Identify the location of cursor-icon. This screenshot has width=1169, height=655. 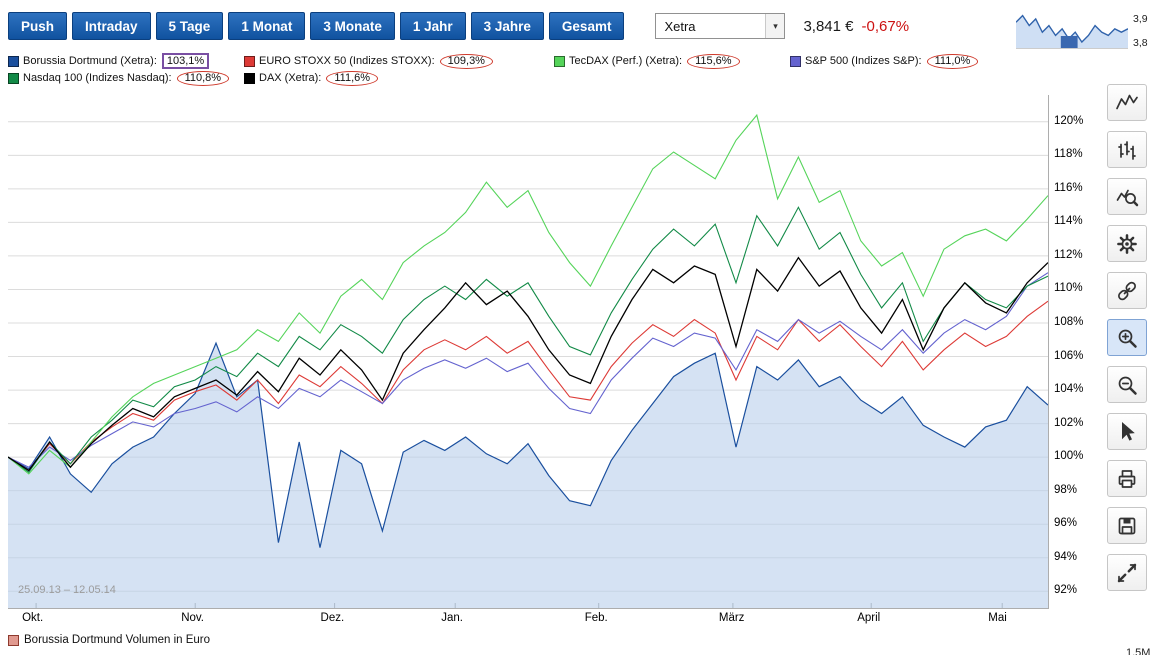
(1128, 431).